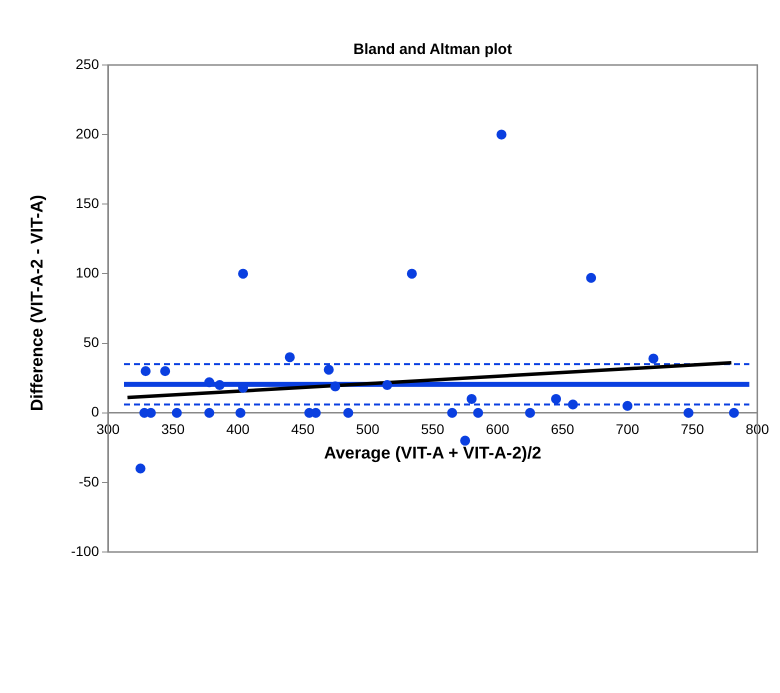 Image resolution: width=780 pixels, height=693 pixels. What do you see at coordinates (433, 453) in the screenshot?
I see `x-axis-title: Average (VIT-A + VIT-A-2)/2` at bounding box center [433, 453].